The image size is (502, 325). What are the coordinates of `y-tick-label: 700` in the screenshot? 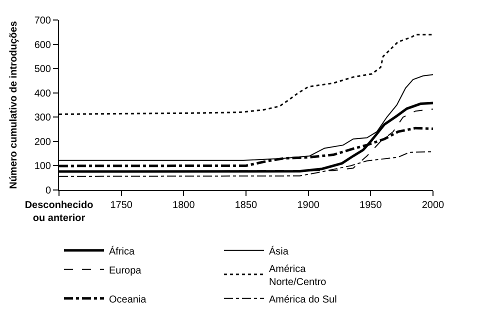 It's located at (43, 21).